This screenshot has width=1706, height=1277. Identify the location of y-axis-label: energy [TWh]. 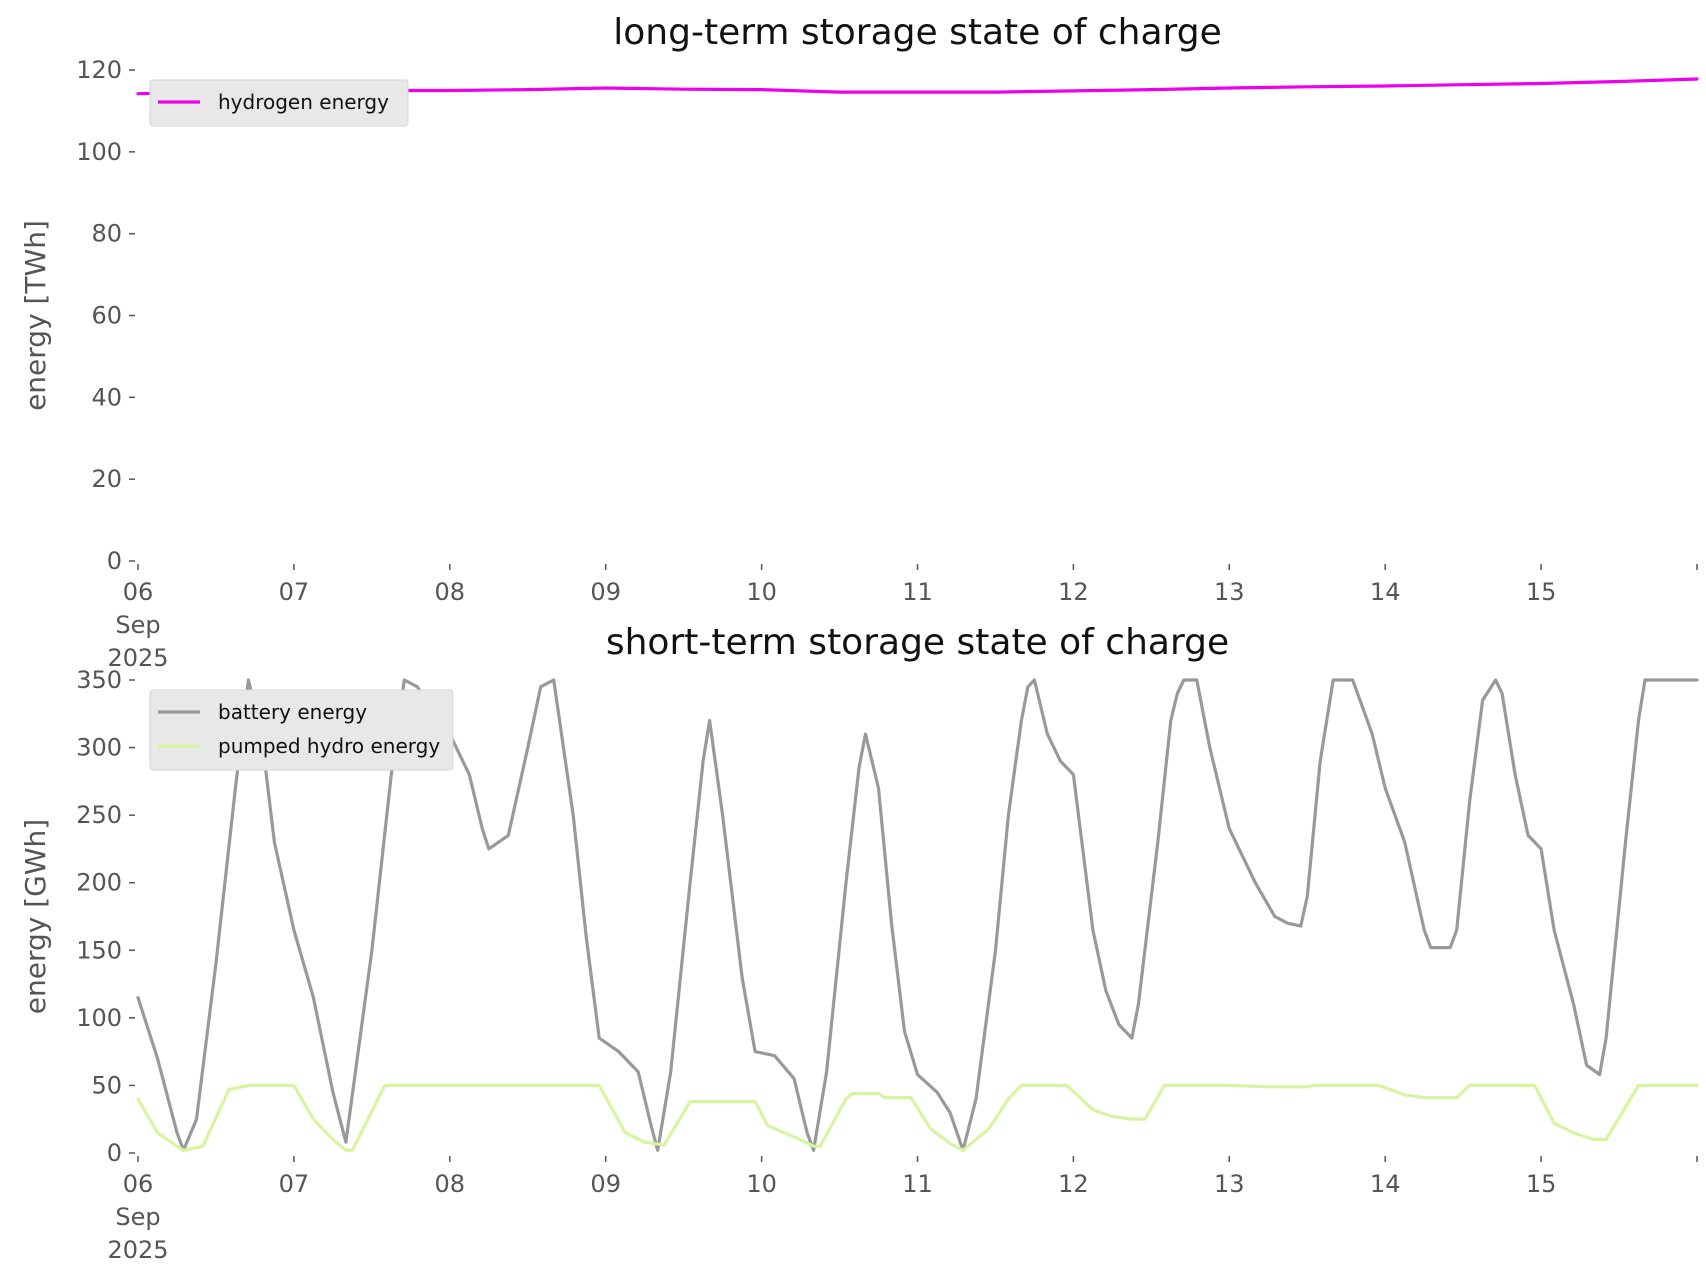
(35, 315).